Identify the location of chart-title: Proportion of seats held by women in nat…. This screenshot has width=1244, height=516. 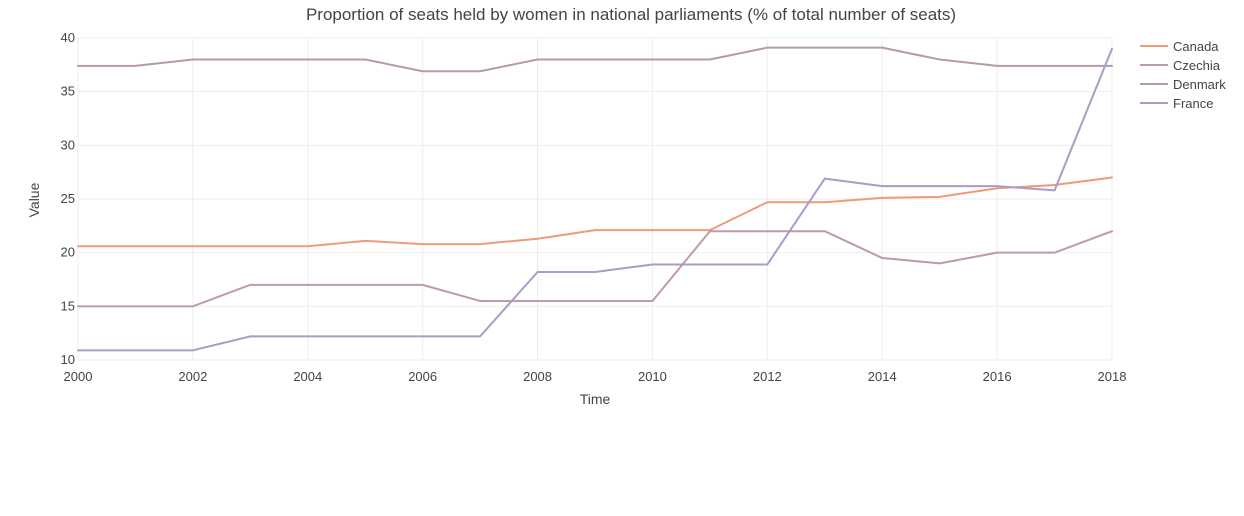
(631, 14).